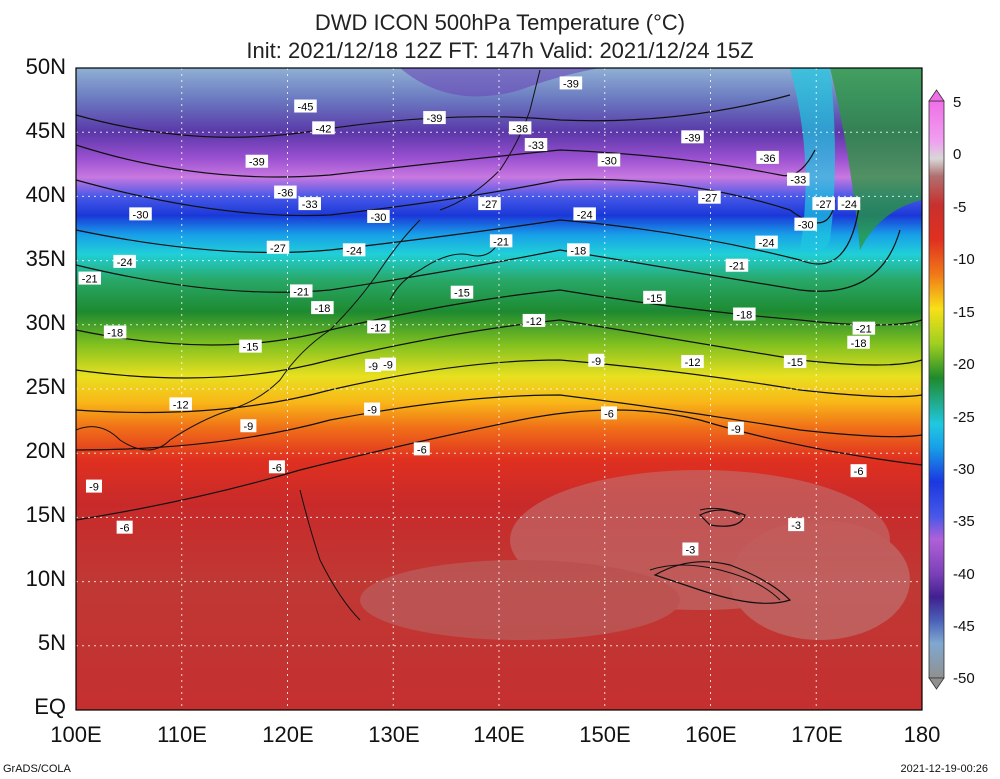  What do you see at coordinates (45, 450) in the screenshot?
I see `lat-label: 20N` at bounding box center [45, 450].